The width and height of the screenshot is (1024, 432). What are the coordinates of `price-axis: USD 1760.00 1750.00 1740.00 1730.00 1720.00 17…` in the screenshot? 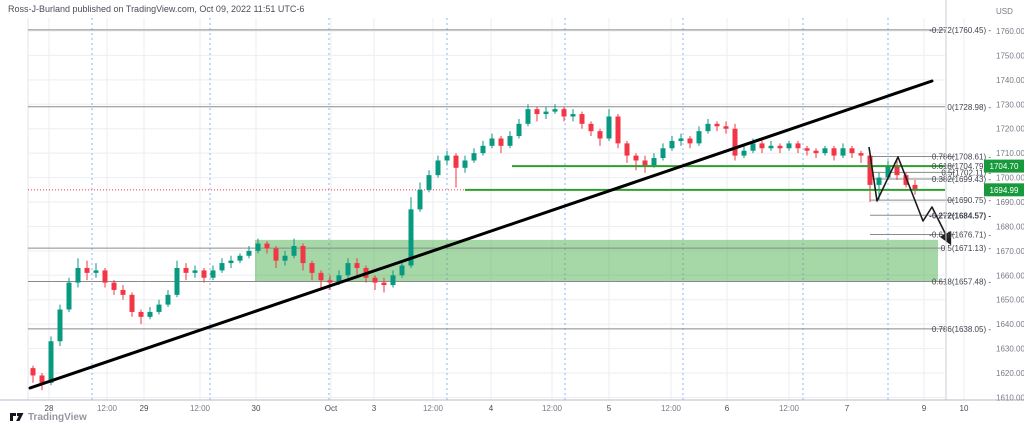 It's located at (1010, 204).